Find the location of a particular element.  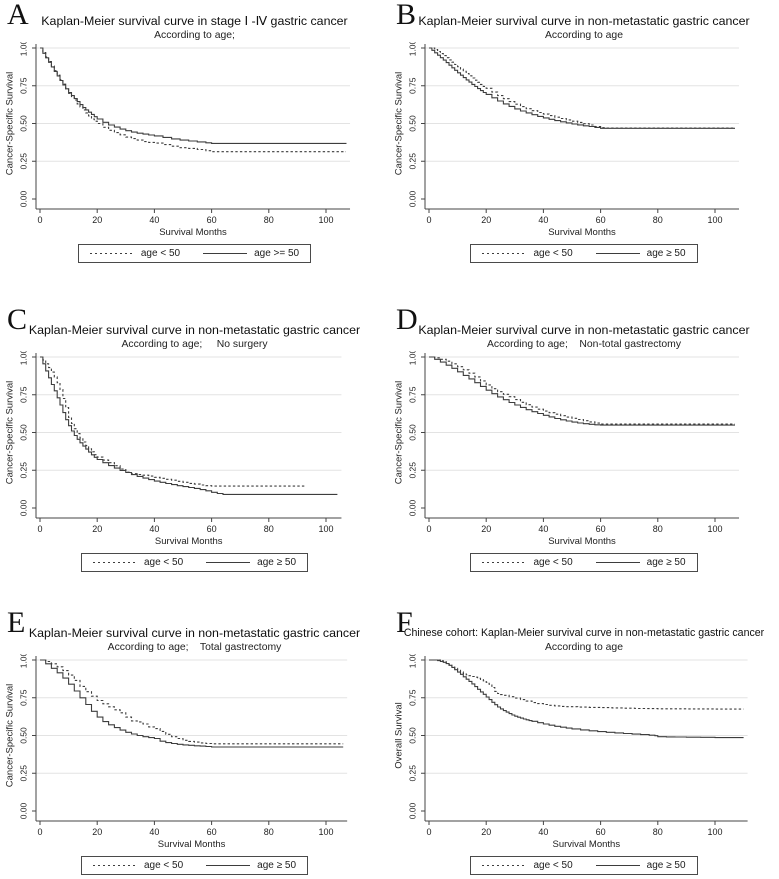

panel-subtitle: According to age; Non-total gastrectomy is located at coordinates (584, 344).